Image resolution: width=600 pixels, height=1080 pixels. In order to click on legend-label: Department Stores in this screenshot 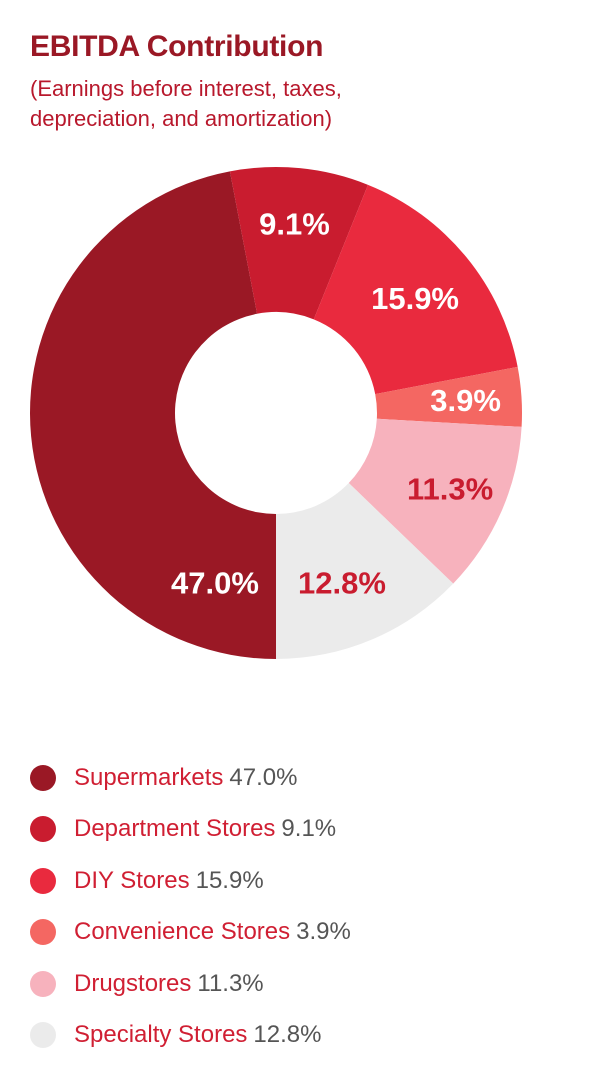, I will do `click(175, 829)`.